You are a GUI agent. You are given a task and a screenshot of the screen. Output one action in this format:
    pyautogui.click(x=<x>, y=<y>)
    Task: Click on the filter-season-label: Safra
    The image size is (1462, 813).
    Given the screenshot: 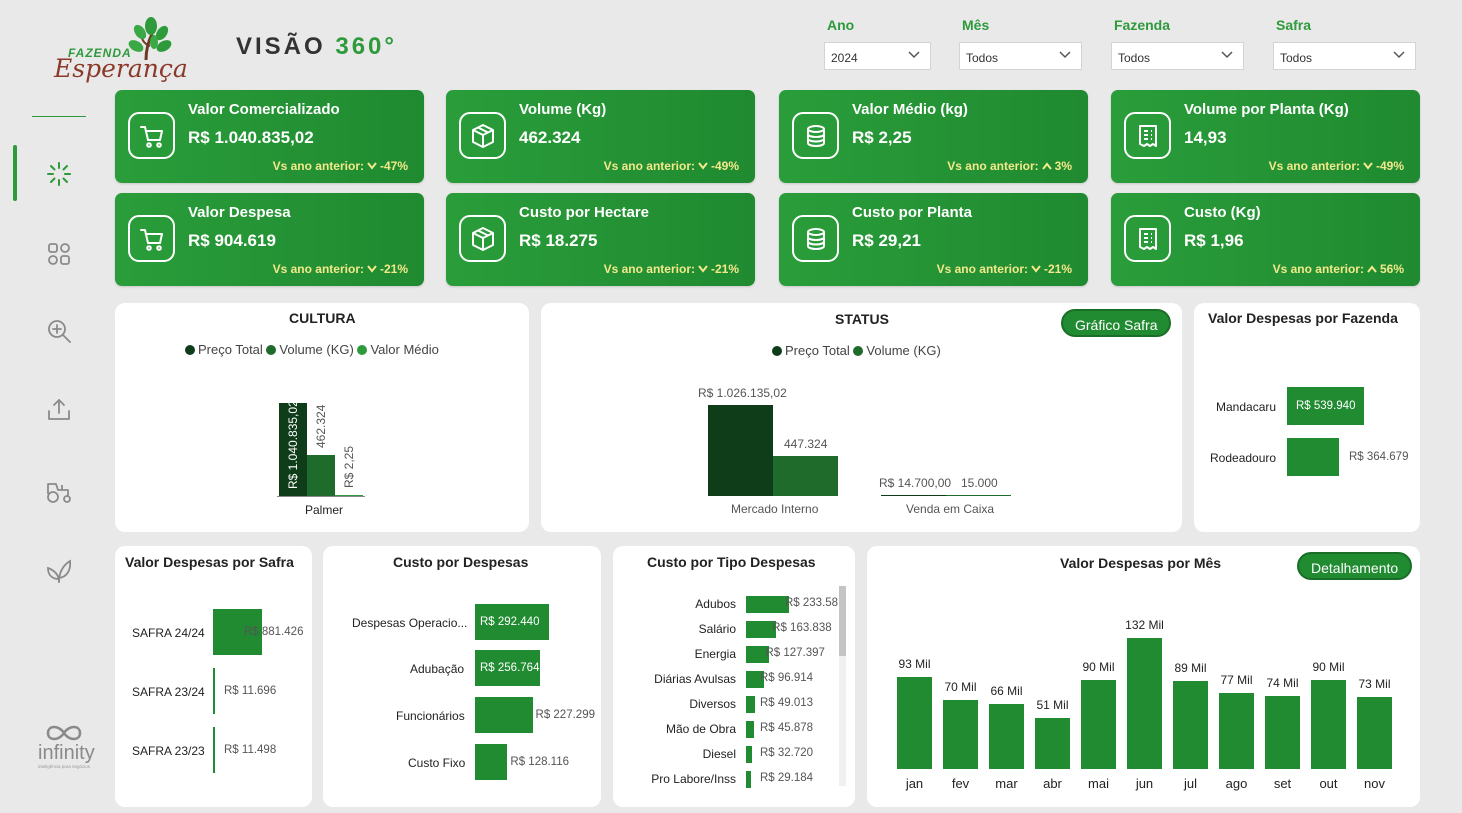 What is the action you would take?
    pyautogui.click(x=1294, y=25)
    